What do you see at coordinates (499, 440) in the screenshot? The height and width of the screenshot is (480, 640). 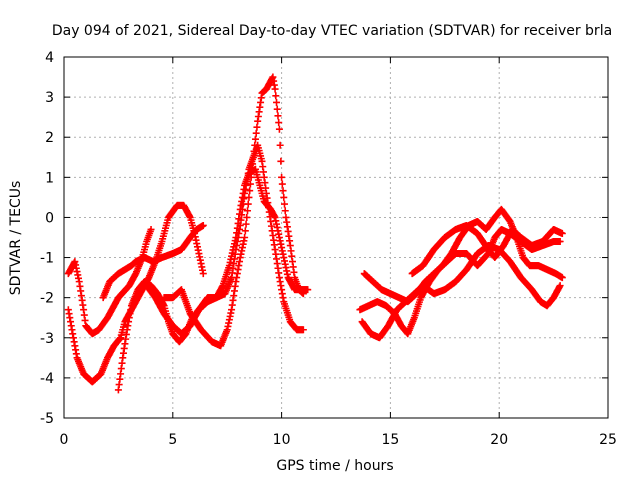 I see `x-tick-label: 20` at bounding box center [499, 440].